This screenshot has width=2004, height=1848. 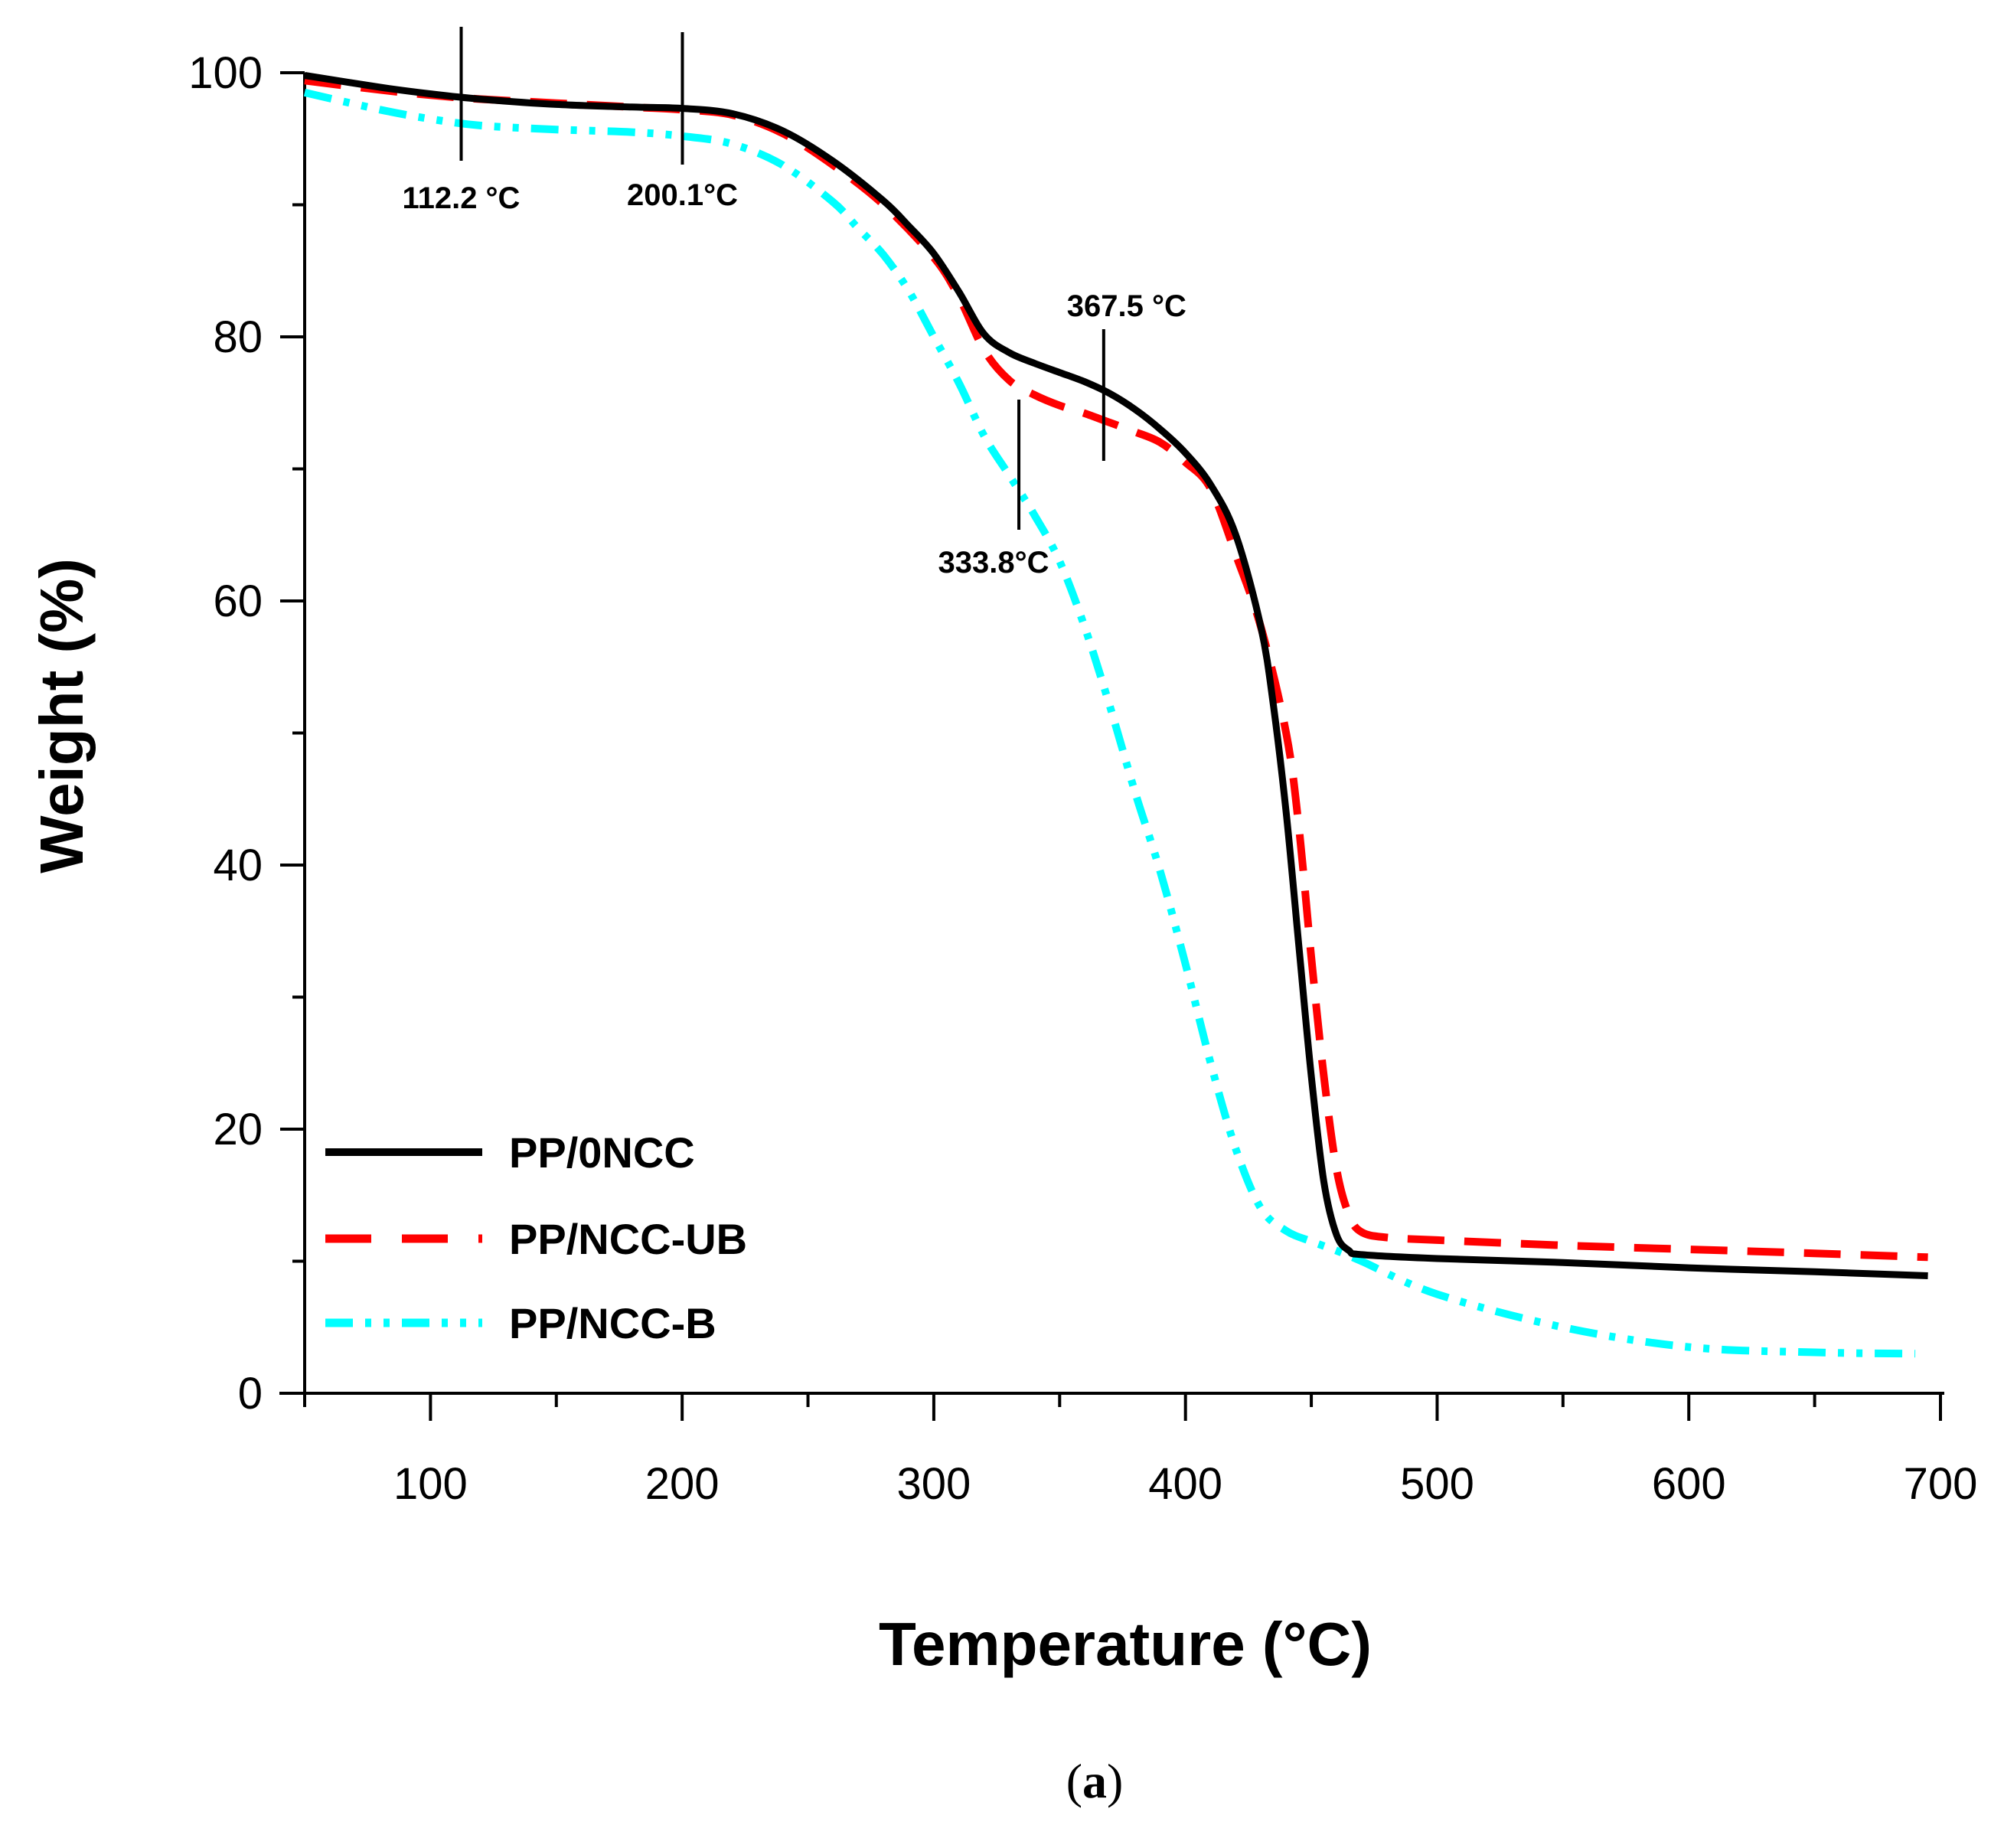 I want to click on x-tick-label: 700, so click(x=1941, y=1484).